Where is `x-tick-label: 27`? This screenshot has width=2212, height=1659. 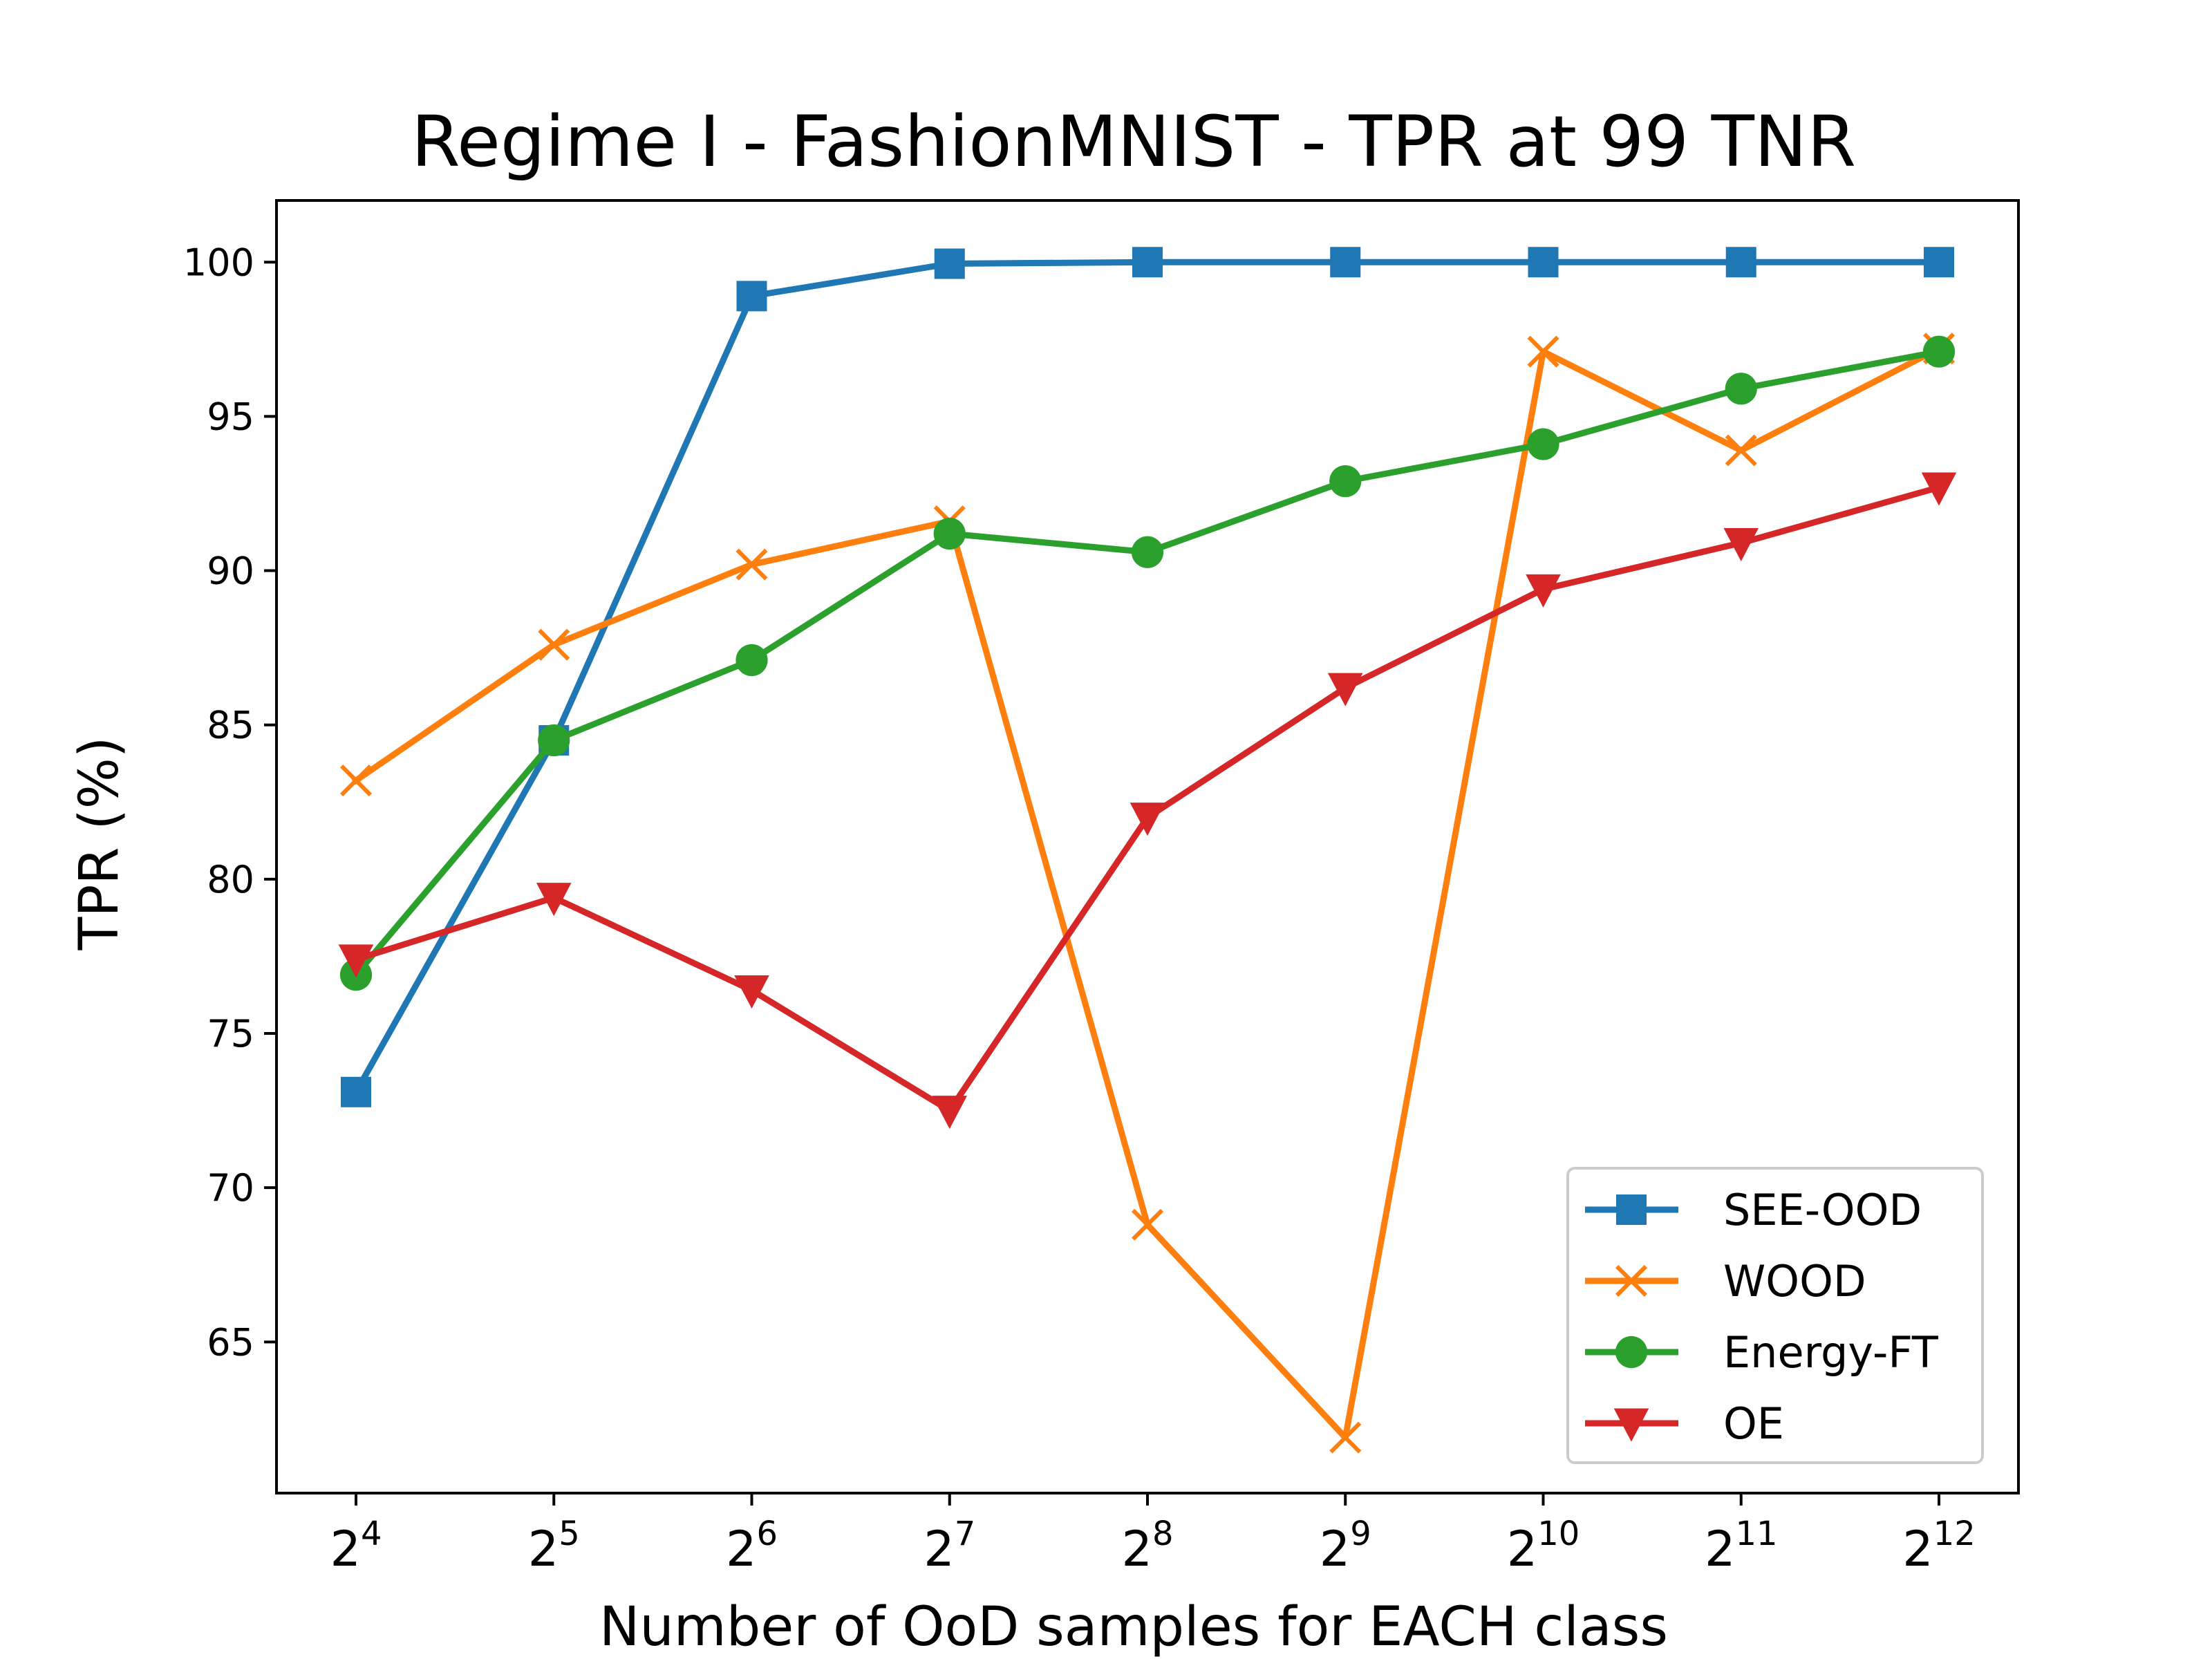
x-tick-label: 27 is located at coordinates (950, 1546).